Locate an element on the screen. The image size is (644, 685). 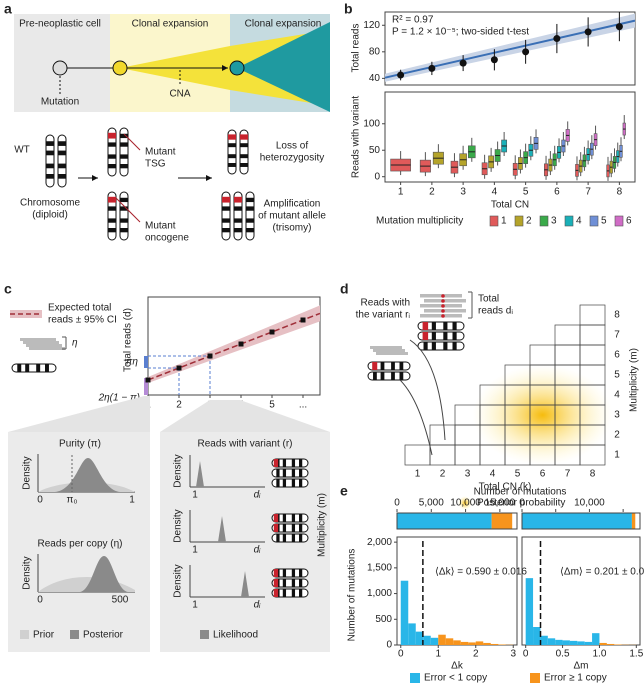
y-tick-label: 0 is located at coordinates (389, 645).